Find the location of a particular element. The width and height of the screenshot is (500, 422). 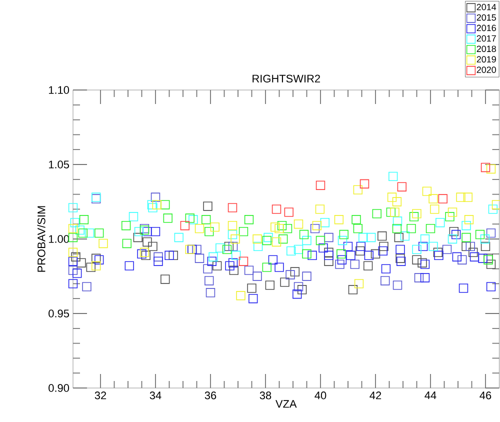

y-axis-title: PROBAV/SIM is located at coordinates (41, 239).